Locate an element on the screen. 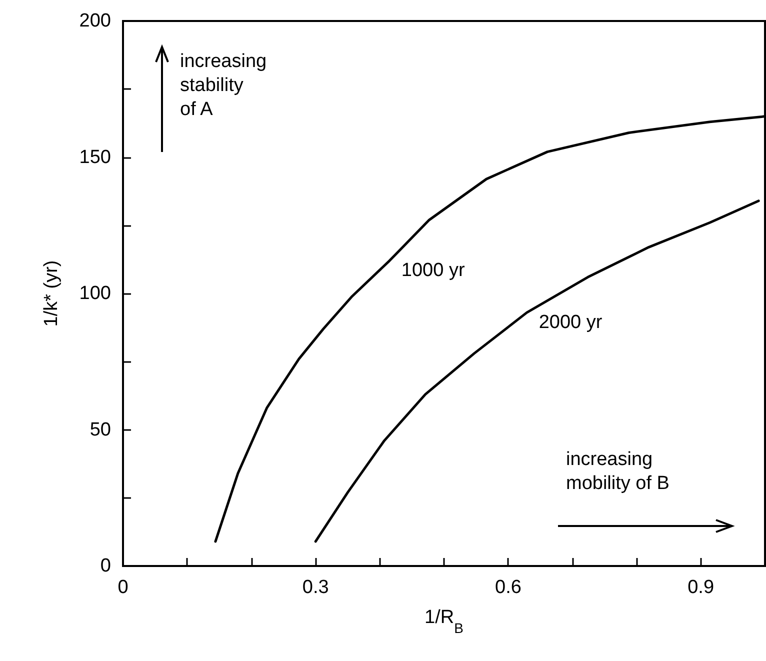  series-label: 1000 yr is located at coordinates (433, 270).